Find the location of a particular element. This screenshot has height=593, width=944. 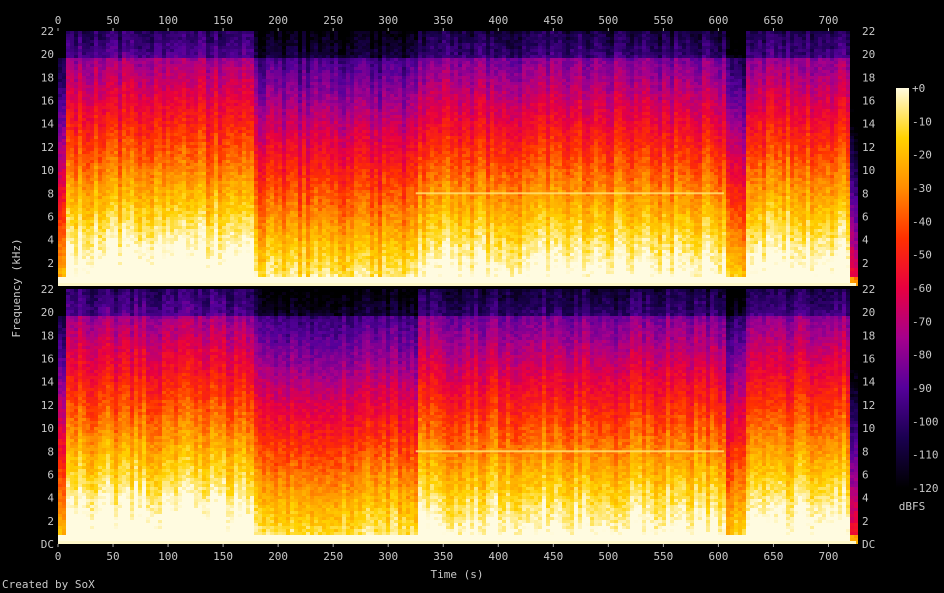

x-tick-label: 150 is located at coordinates (223, 556).